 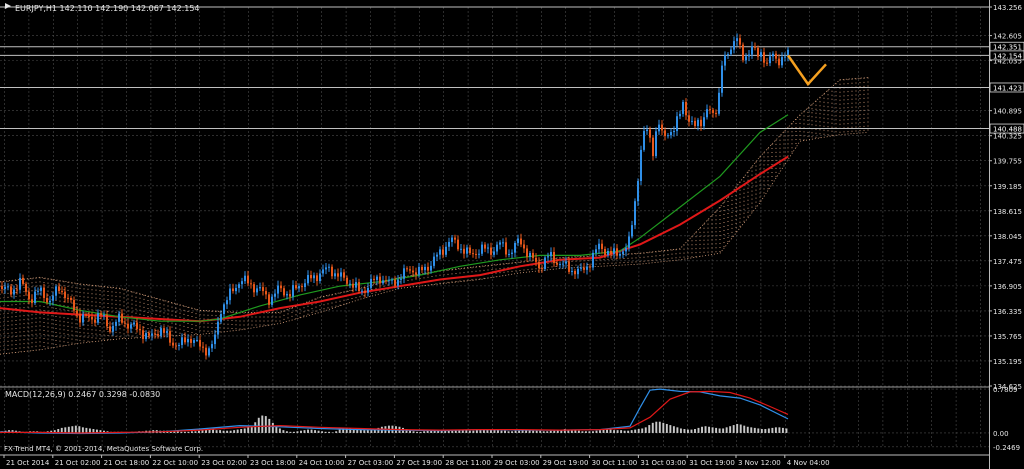 What do you see at coordinates (1007, 337) in the screenshot?
I see `price-tick-label: 135.765` at bounding box center [1007, 337].